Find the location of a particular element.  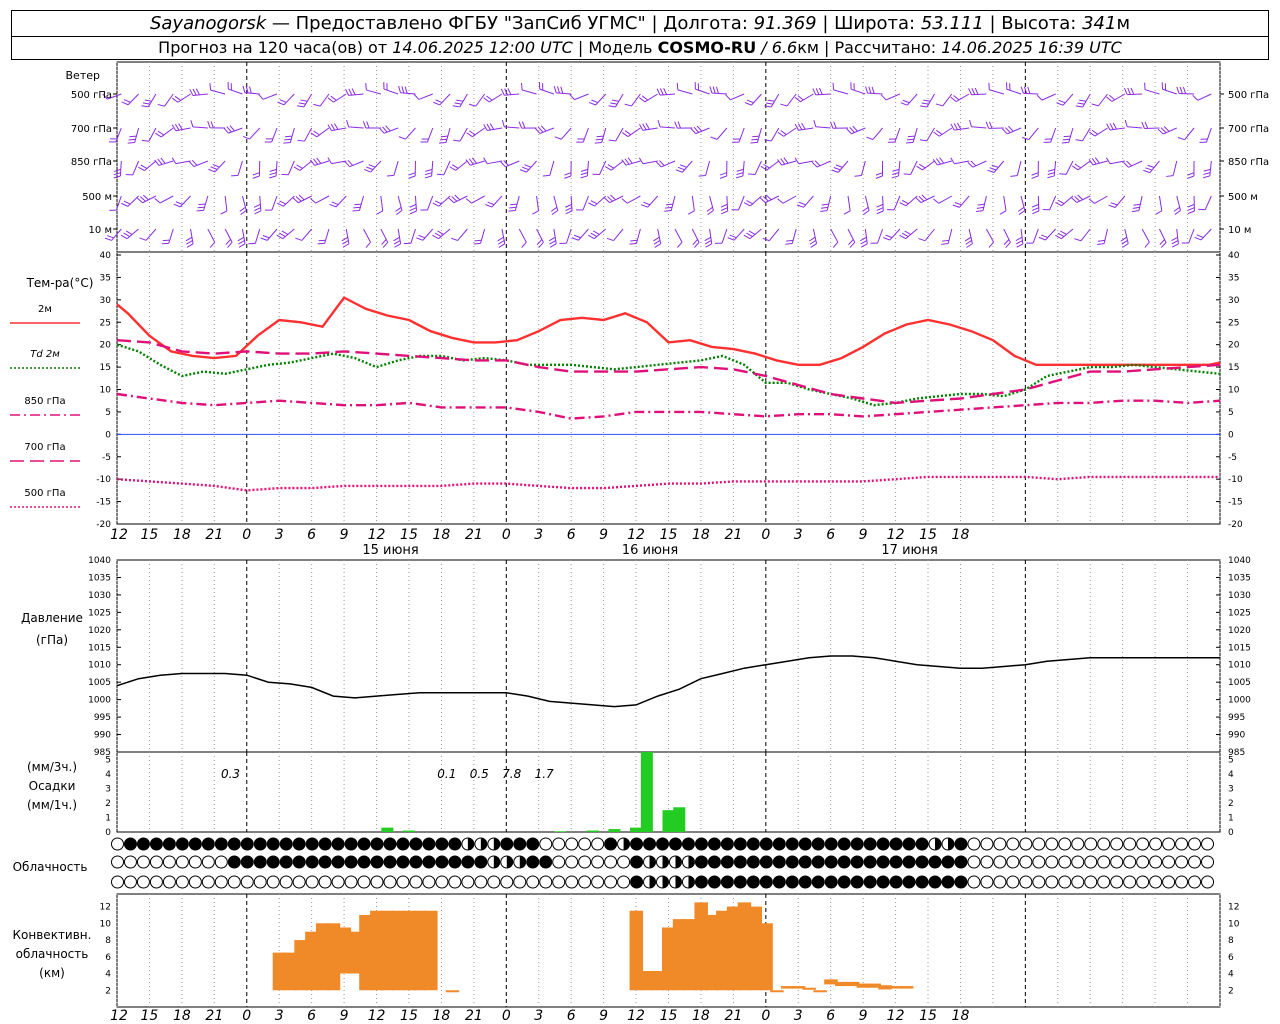

precip-amount-label: 0.1 is located at coordinates (446, 774).